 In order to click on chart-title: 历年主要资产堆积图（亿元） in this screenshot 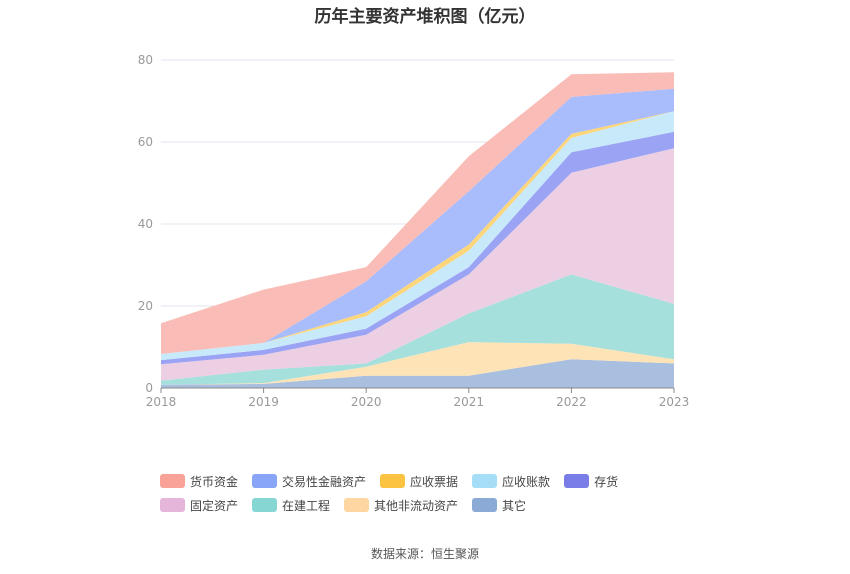, I will do `click(425, 17)`.